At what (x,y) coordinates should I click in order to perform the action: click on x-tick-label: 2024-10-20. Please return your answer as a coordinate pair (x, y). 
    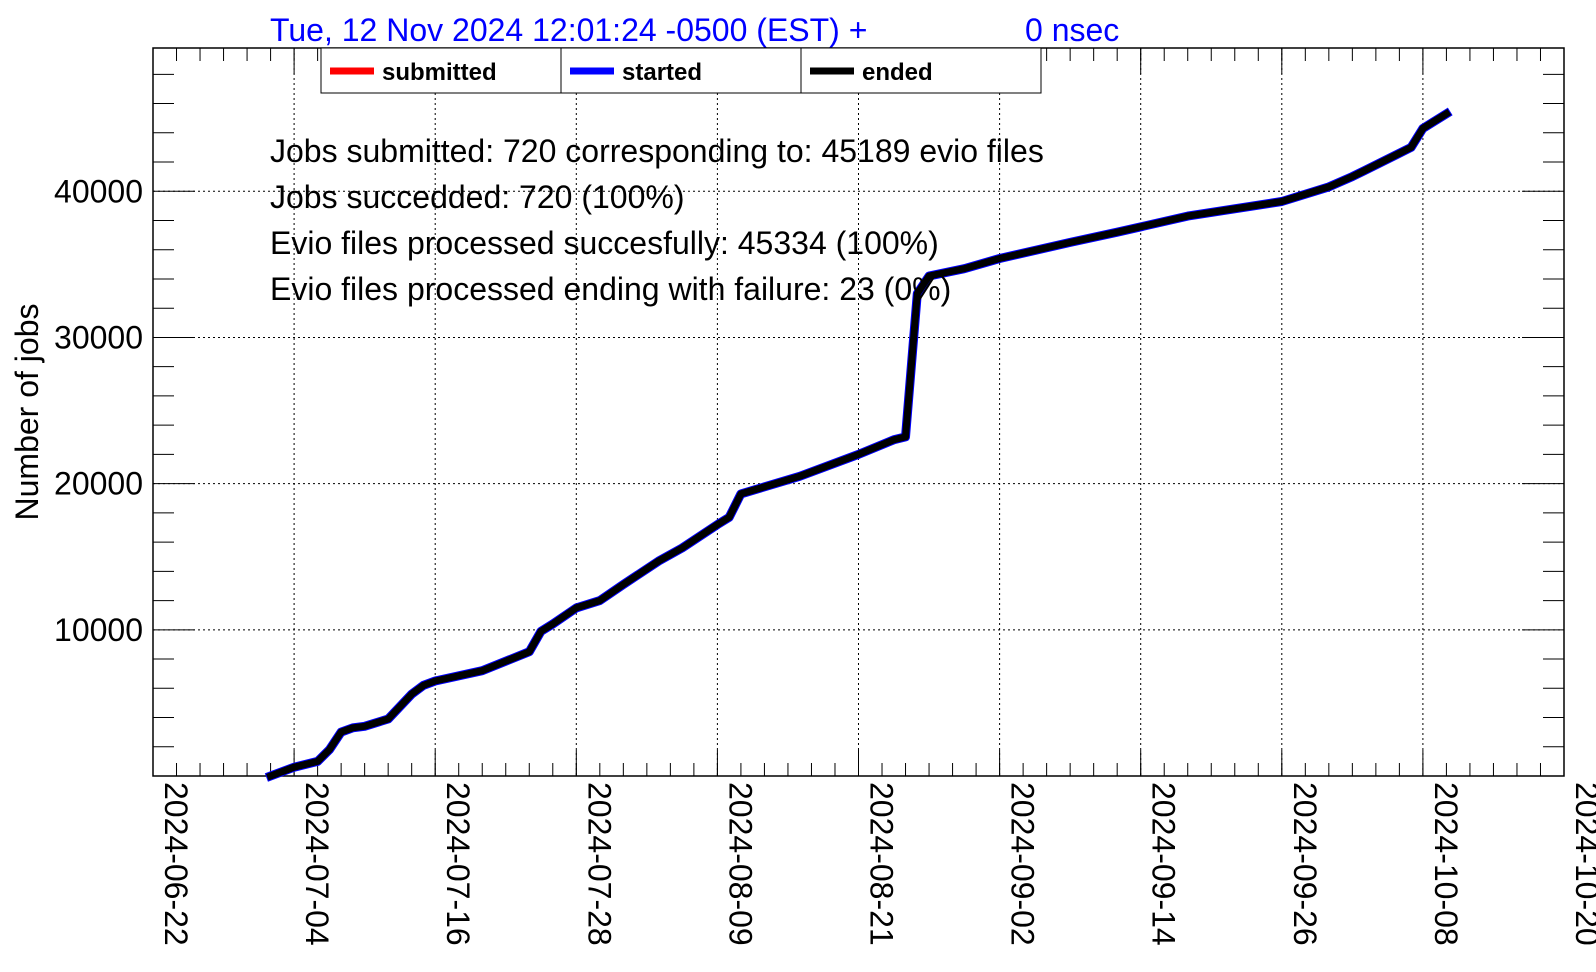
    Looking at the image, I should click on (1582, 864).